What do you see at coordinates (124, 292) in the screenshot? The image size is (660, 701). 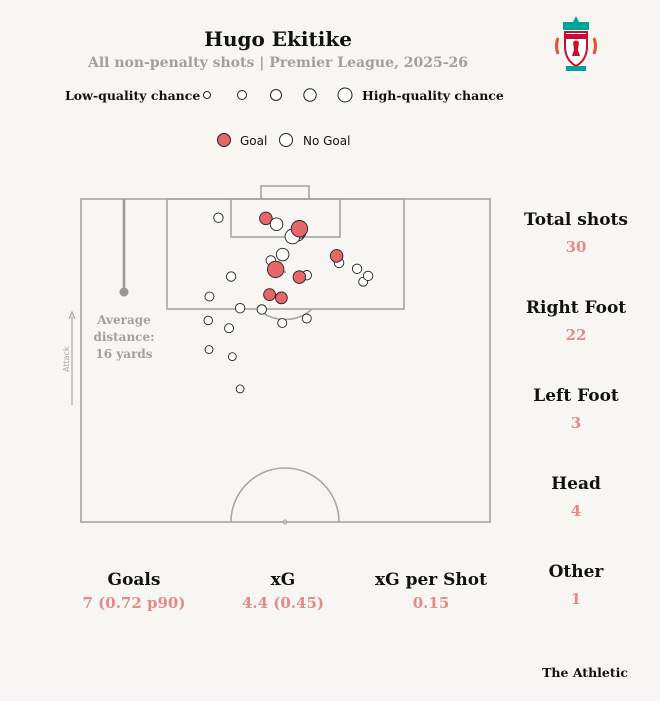 I see `average-distance-marker` at bounding box center [124, 292].